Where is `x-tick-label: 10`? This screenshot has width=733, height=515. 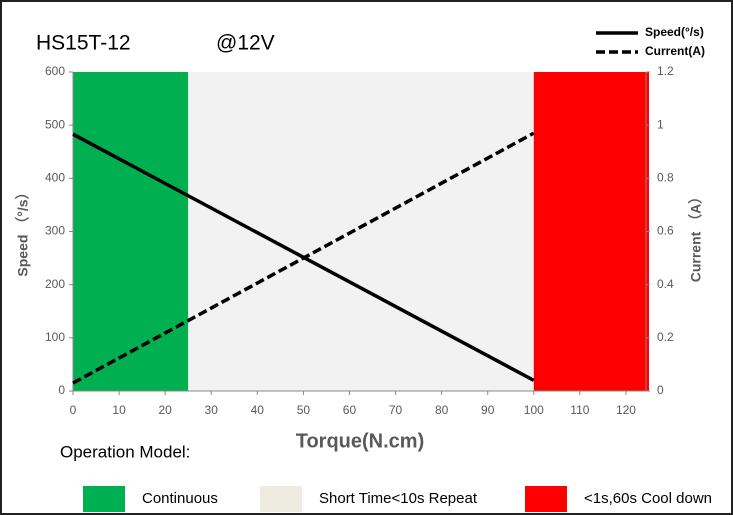 x-tick-label: 10 is located at coordinates (119, 410).